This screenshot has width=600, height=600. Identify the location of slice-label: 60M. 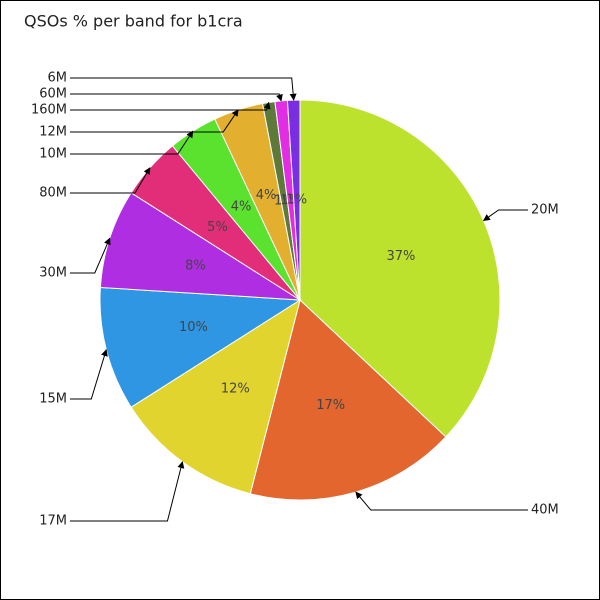
(53, 94).